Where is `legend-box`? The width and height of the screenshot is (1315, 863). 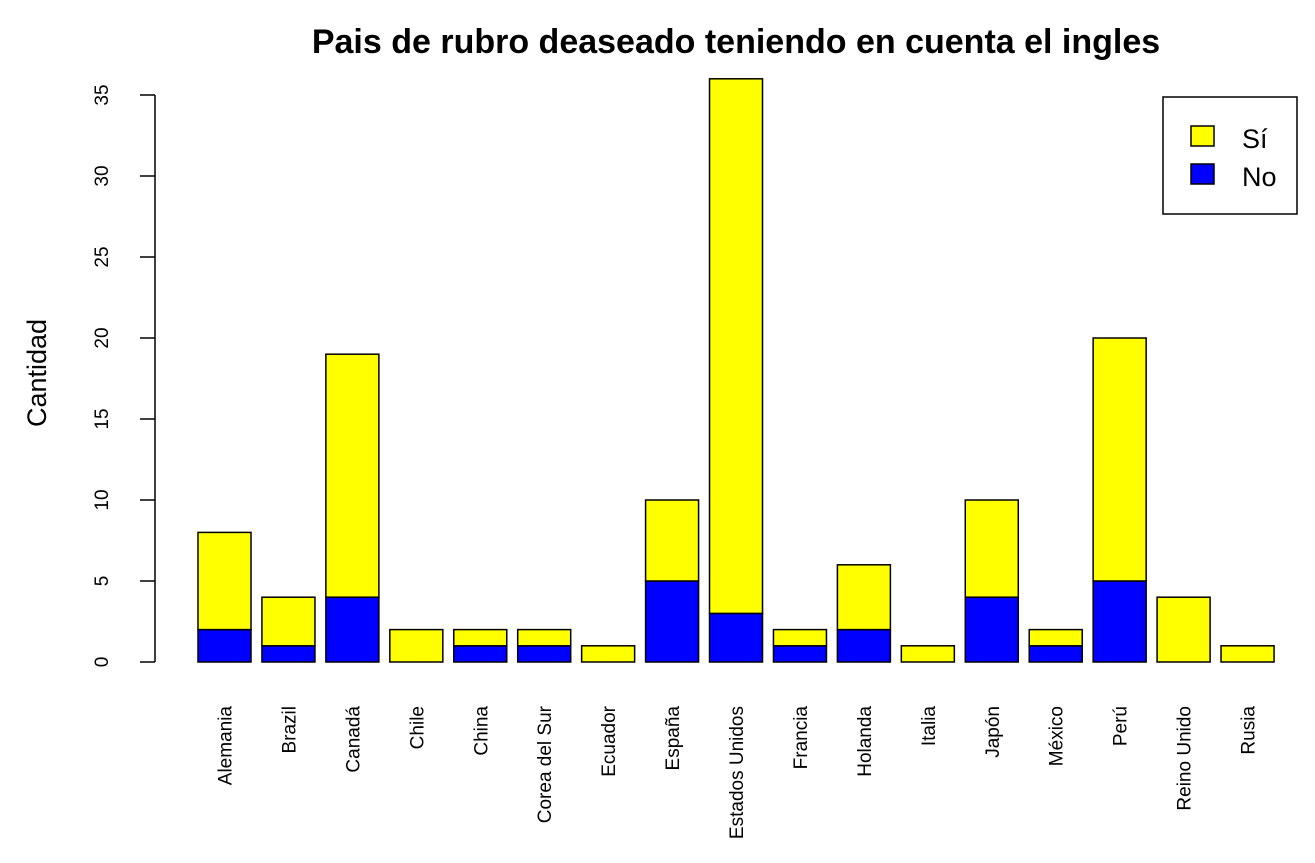
legend-box is located at coordinates (1230, 155).